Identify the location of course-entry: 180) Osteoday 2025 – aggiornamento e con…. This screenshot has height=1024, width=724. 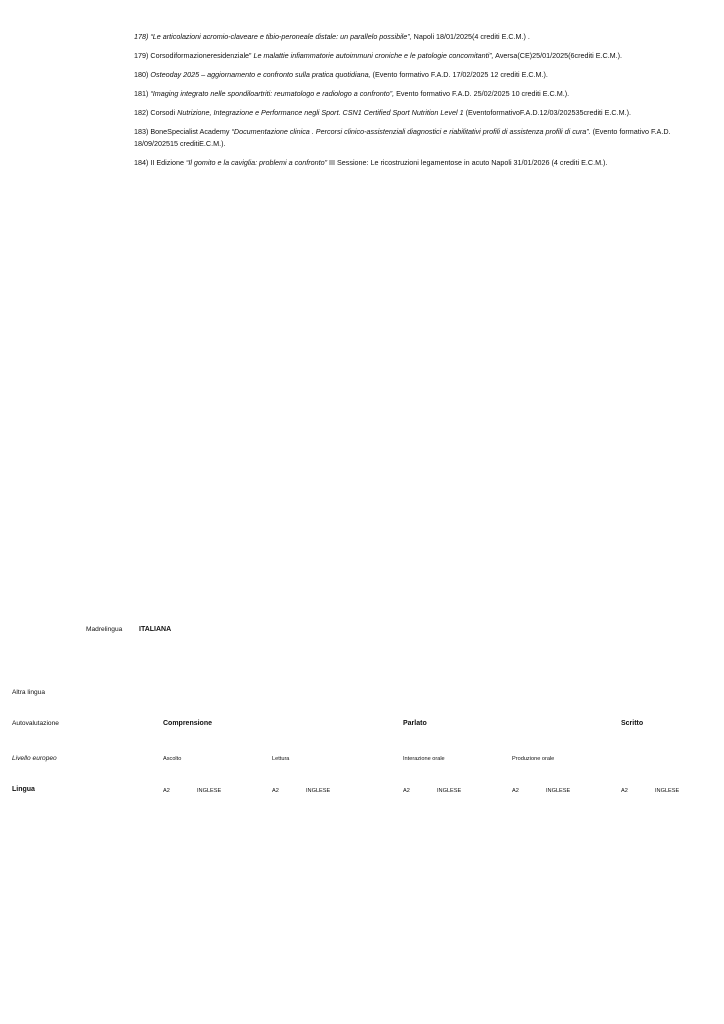
(424, 75).